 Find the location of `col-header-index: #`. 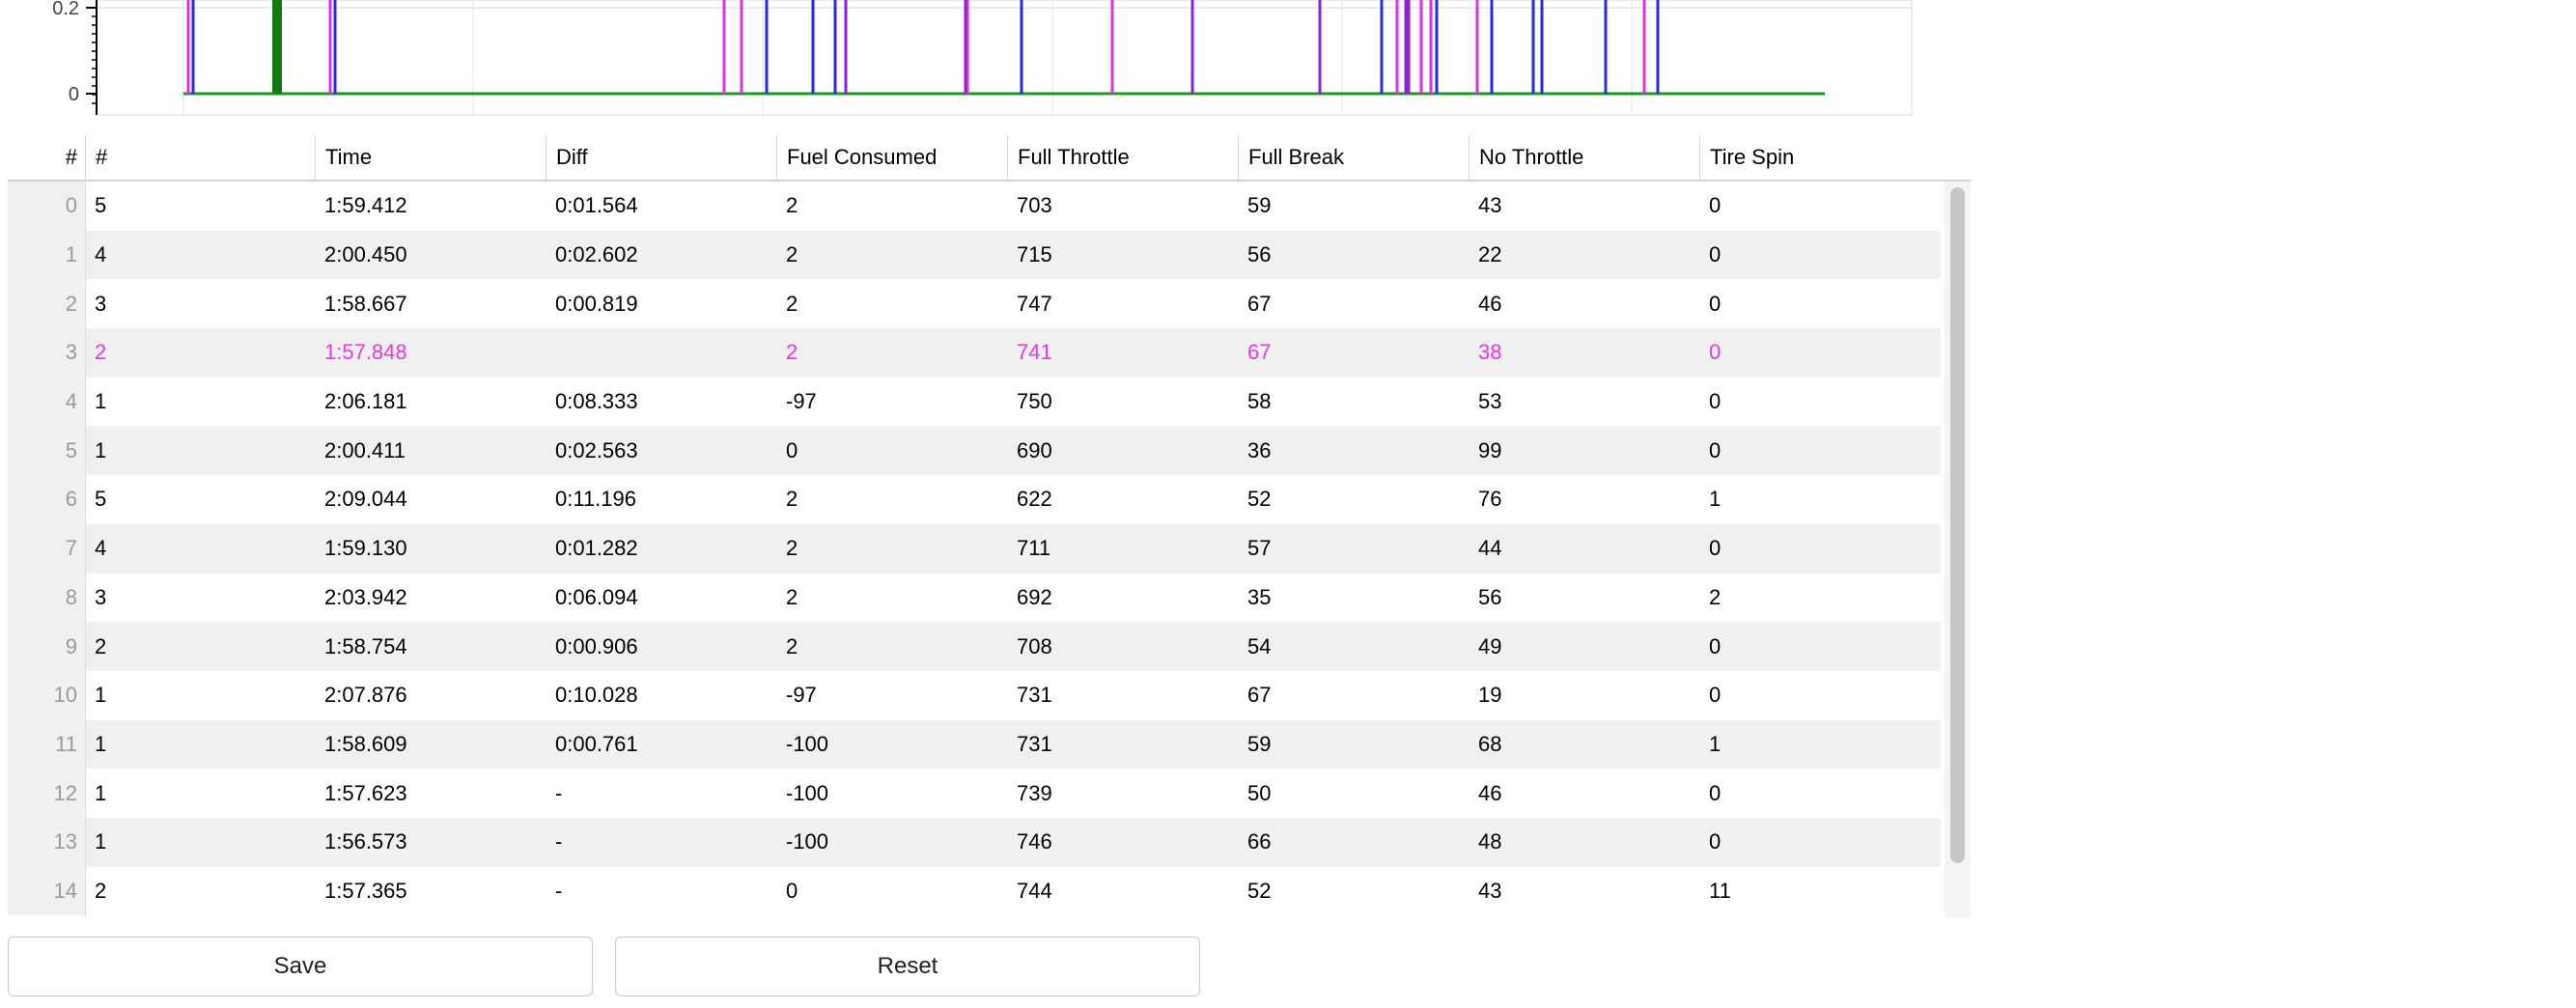

col-header-index: # is located at coordinates (71, 157).